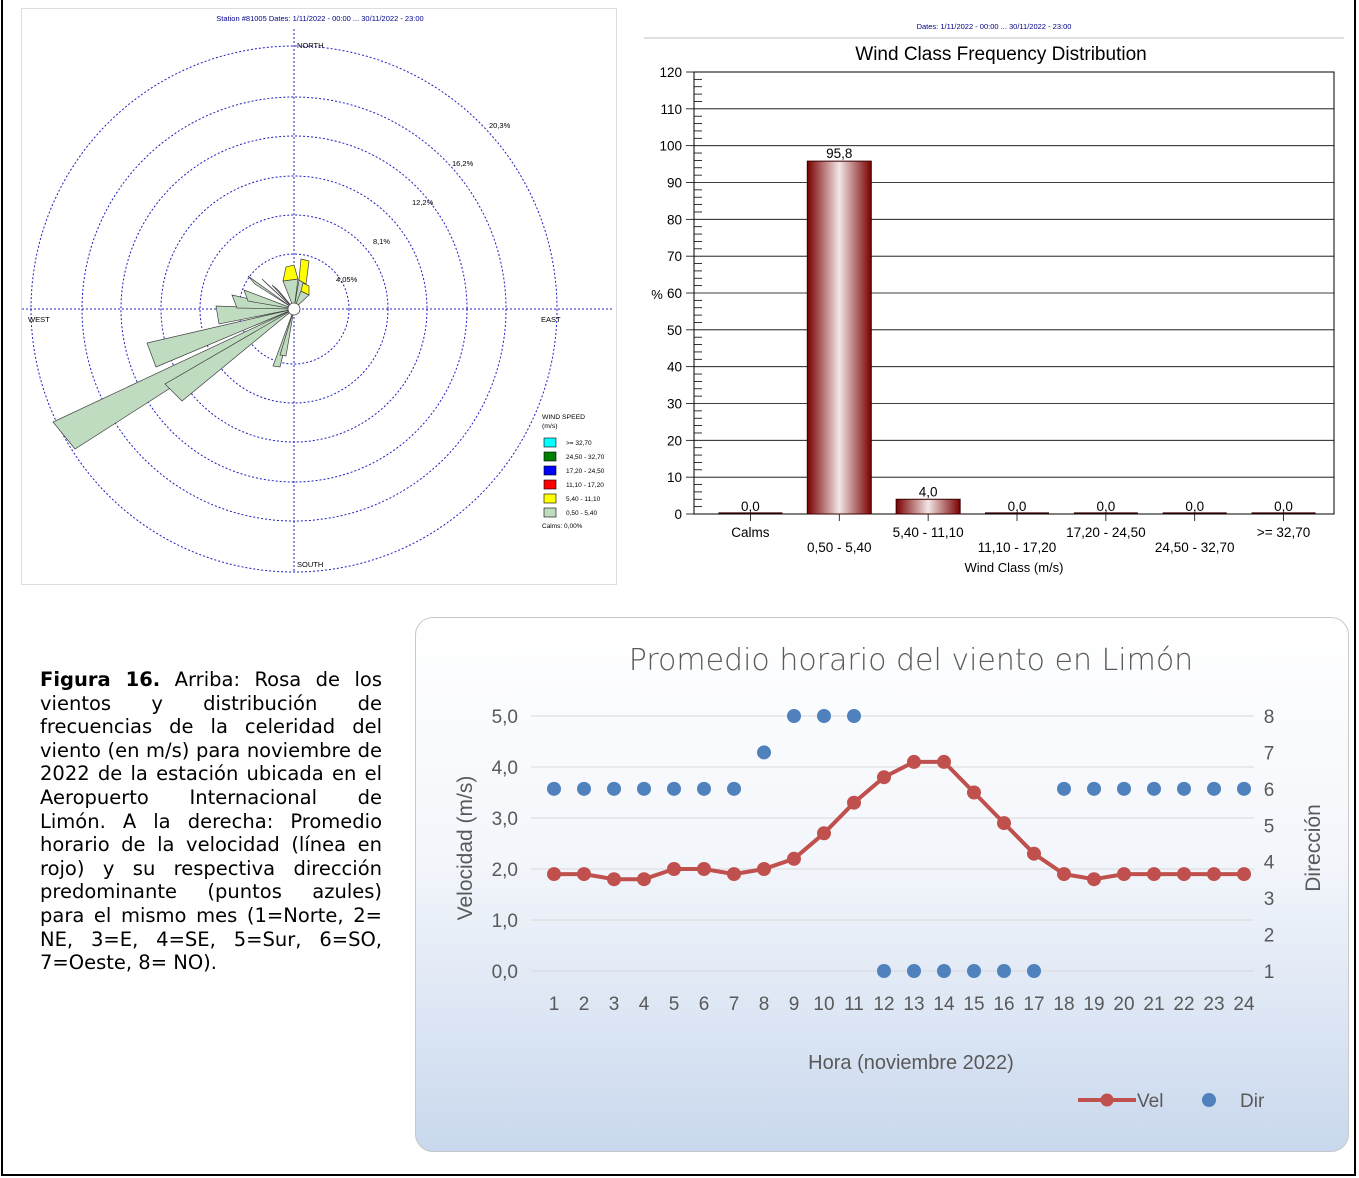 The height and width of the screenshot is (1178, 1359). I want to click on legend-calms: Calms: 0,00%, so click(562, 526).